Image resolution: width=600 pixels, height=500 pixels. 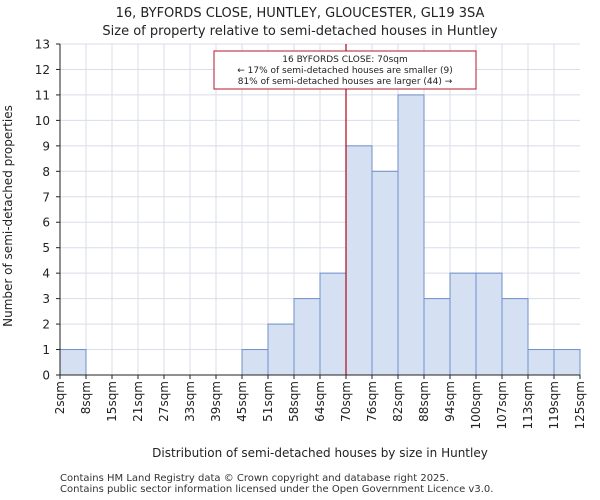 What do you see at coordinates (138, 401) in the screenshot?
I see `x-tick-label: 21sqm` at bounding box center [138, 401].